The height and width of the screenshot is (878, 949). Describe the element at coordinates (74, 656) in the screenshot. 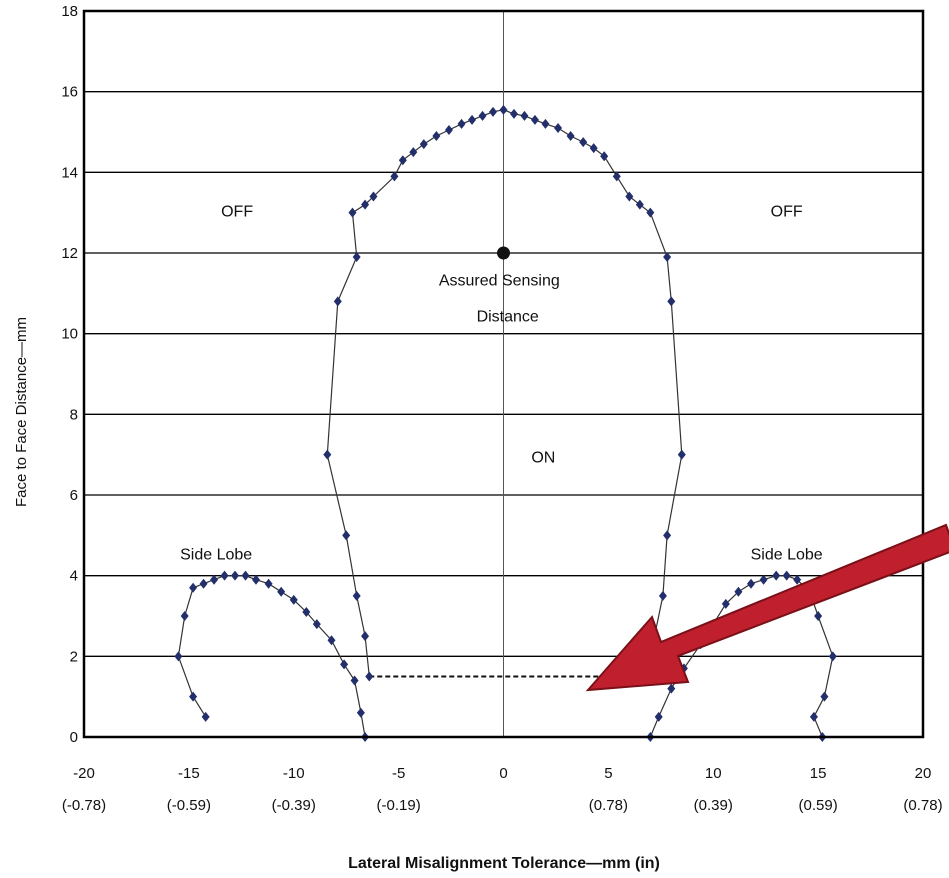

I see `y-tick-label: 2` at that location.